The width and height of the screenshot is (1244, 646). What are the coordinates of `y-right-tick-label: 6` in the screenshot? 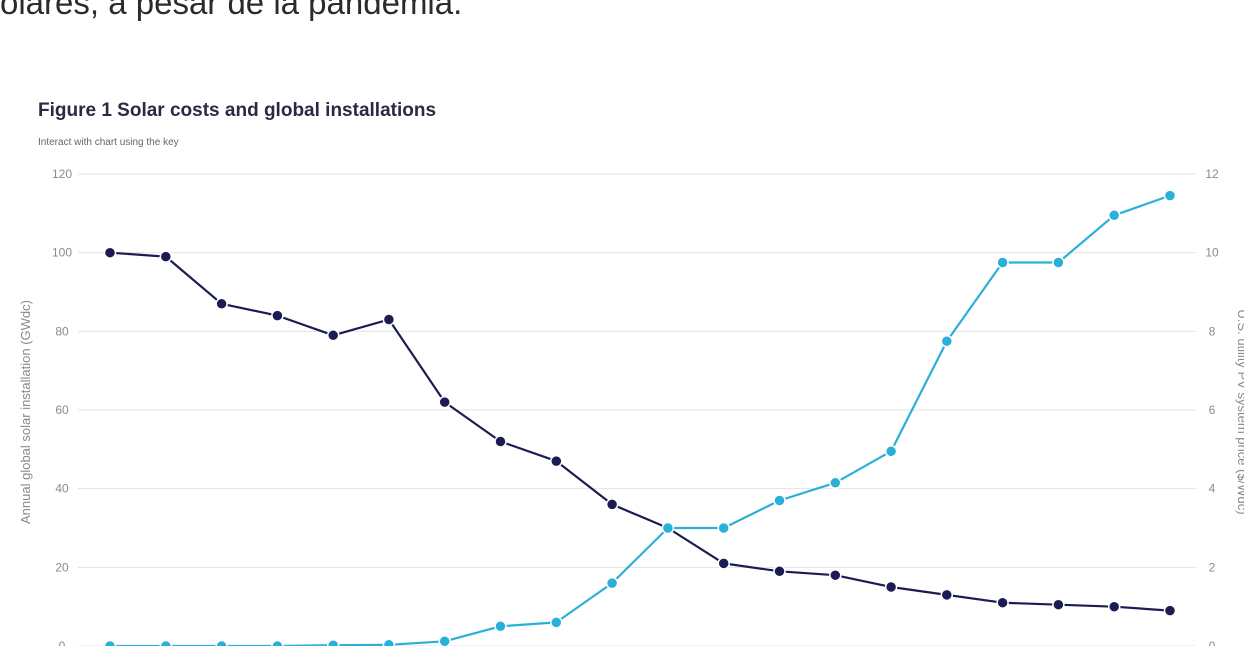 It's located at (1212, 410).